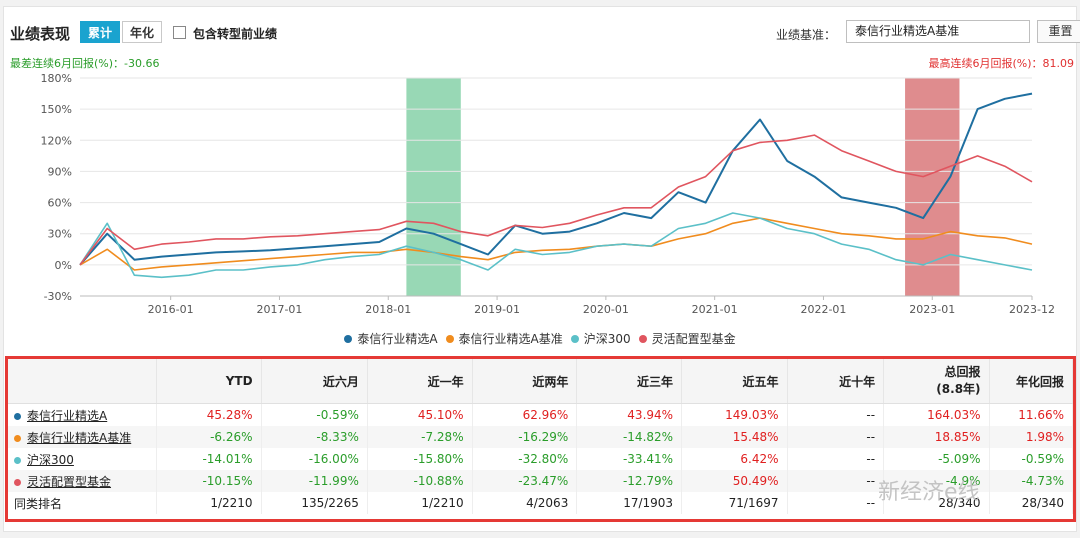  Describe the element at coordinates (50, 459) in the screenshot. I see `fund-link: 沪深300` at that location.